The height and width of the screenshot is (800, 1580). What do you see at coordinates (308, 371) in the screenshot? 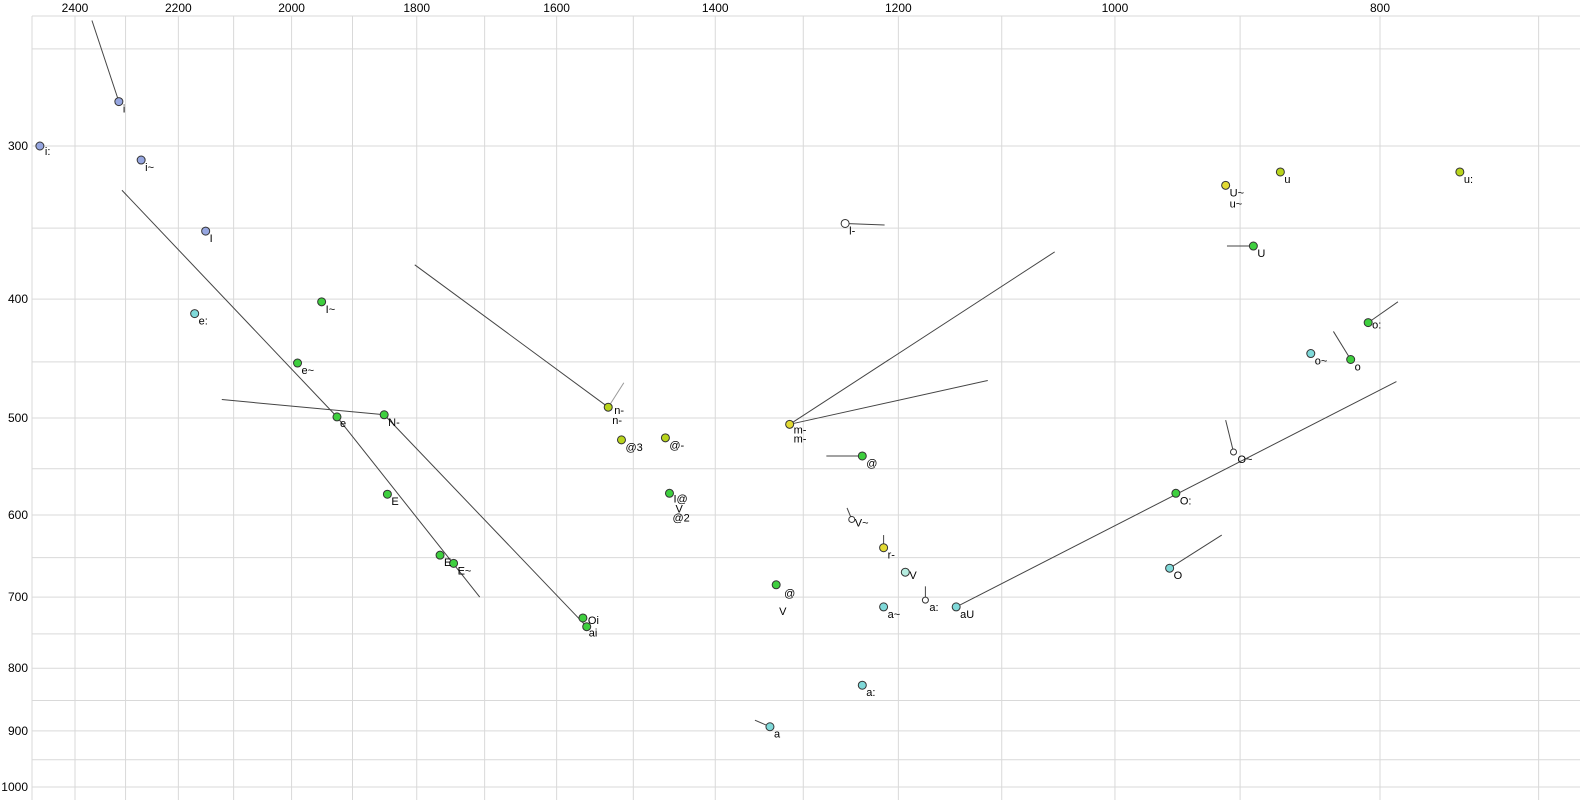
I see `point-label: e~` at bounding box center [308, 371].